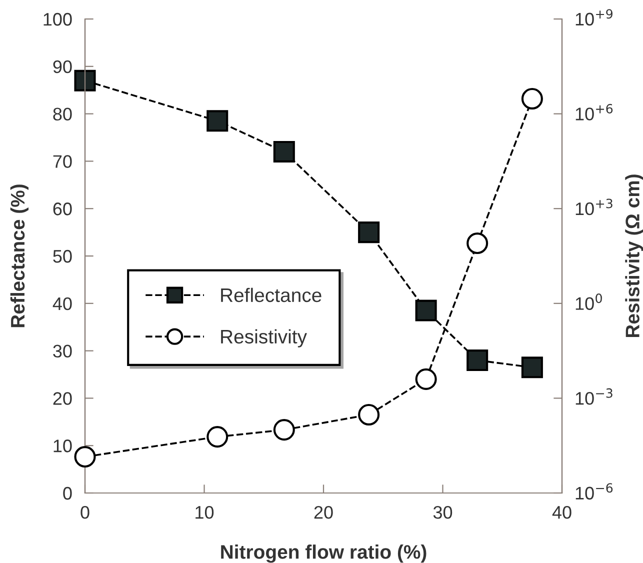 Image resolution: width=643 pixels, height=563 pixels. What do you see at coordinates (62, 351) in the screenshot?
I see `y-tick-label: 30` at bounding box center [62, 351].